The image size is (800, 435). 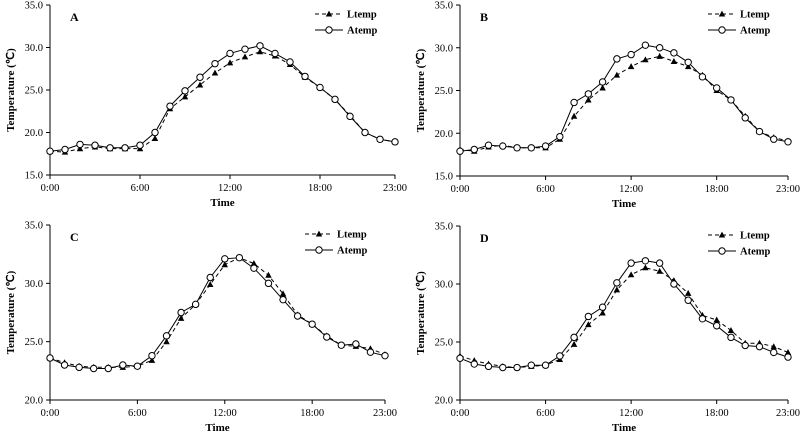 What do you see at coordinates (624, 318) in the screenshot?
I see `series-line-ltemp` at bounding box center [624, 318].